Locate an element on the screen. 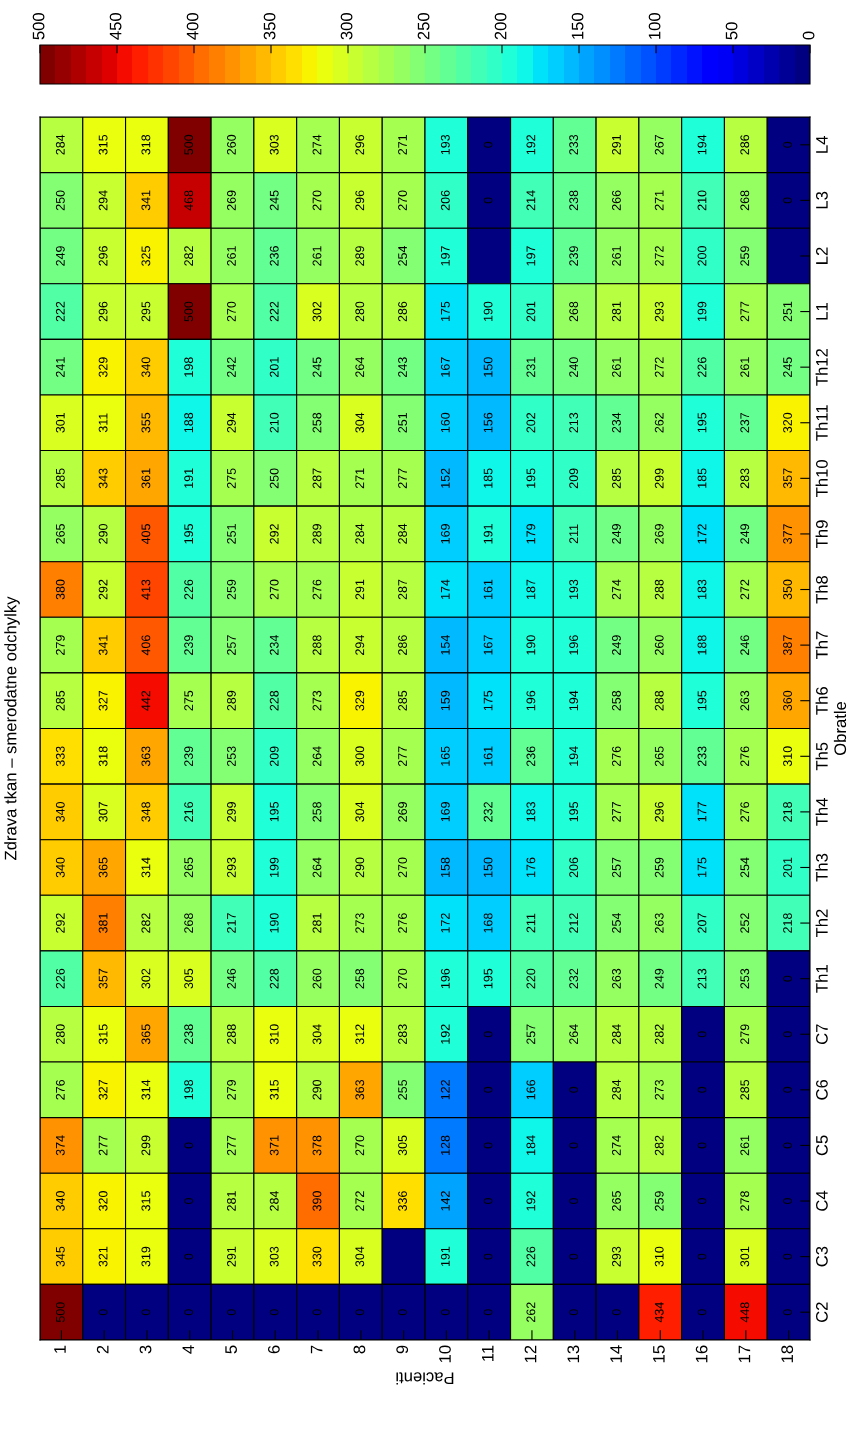 This screenshot has height=1449, width=860. data-label: 214 is located at coordinates (531, 200).